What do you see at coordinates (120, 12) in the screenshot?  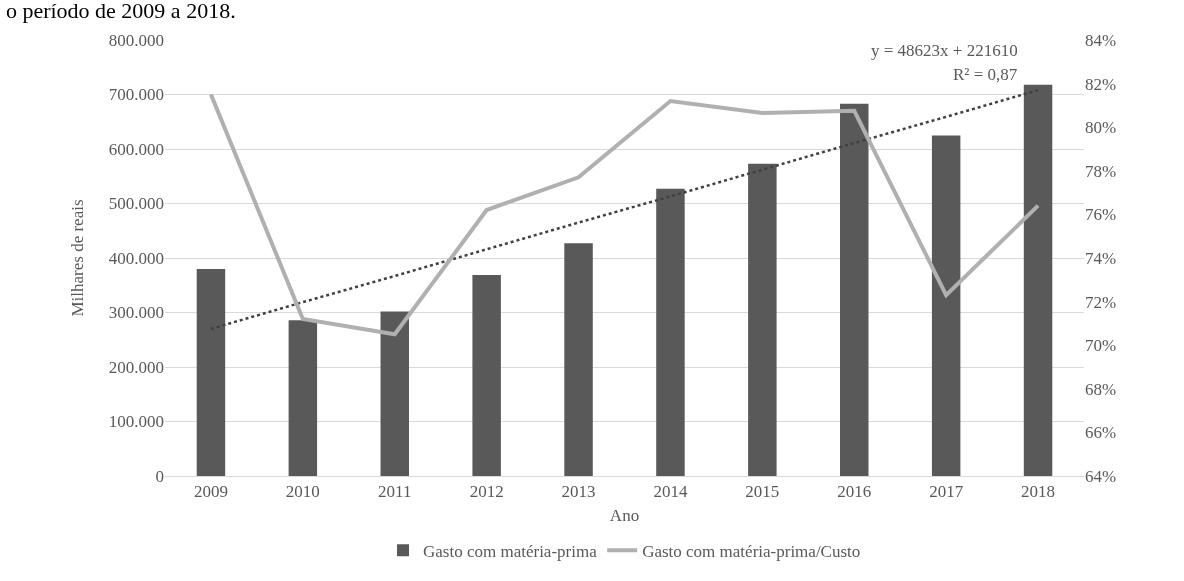 I see `chart-title: o período de 2009 a 2018.` at bounding box center [120, 12].